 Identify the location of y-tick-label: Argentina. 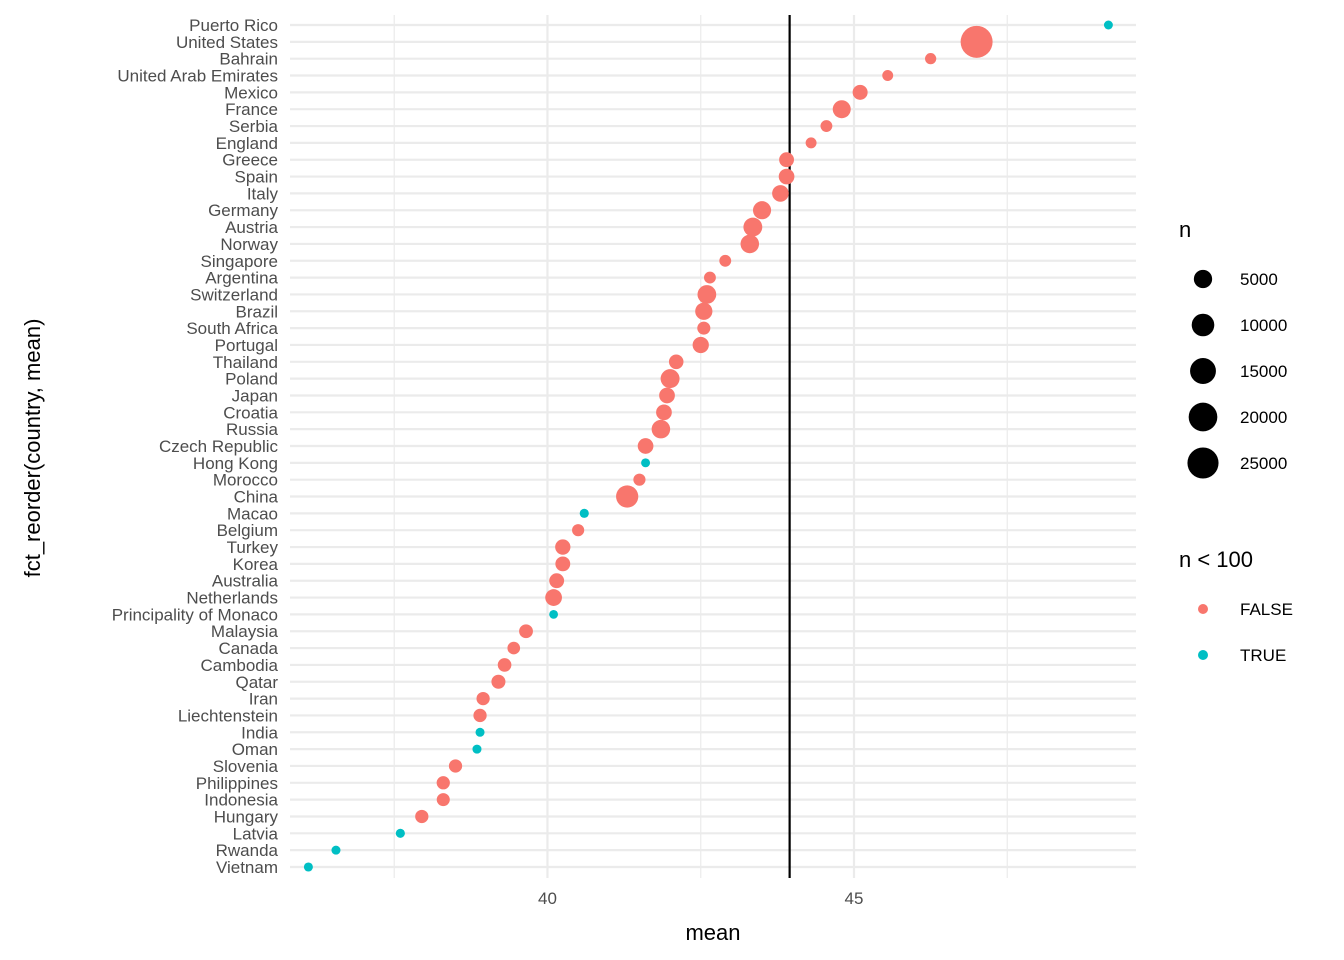
(241, 278).